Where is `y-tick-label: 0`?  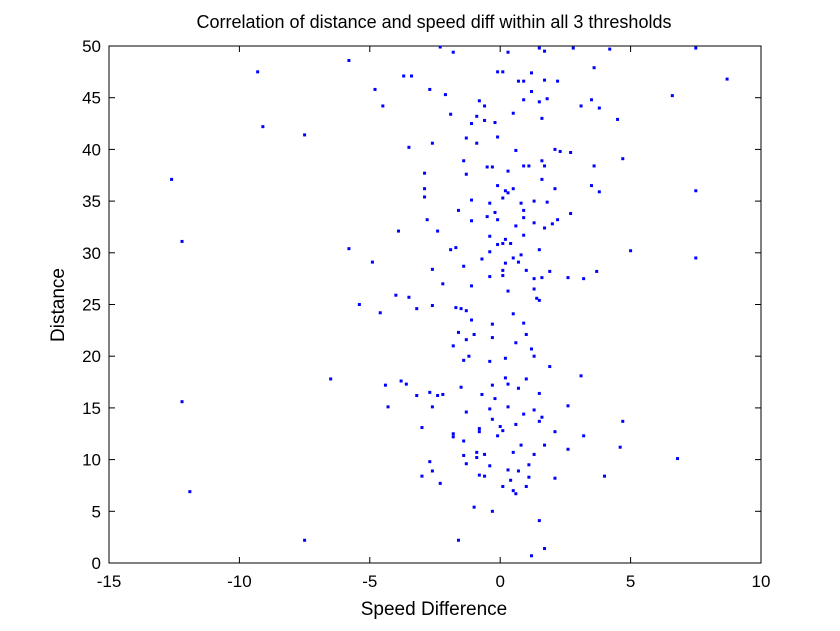
y-tick-label: 0 is located at coordinates (96, 563).